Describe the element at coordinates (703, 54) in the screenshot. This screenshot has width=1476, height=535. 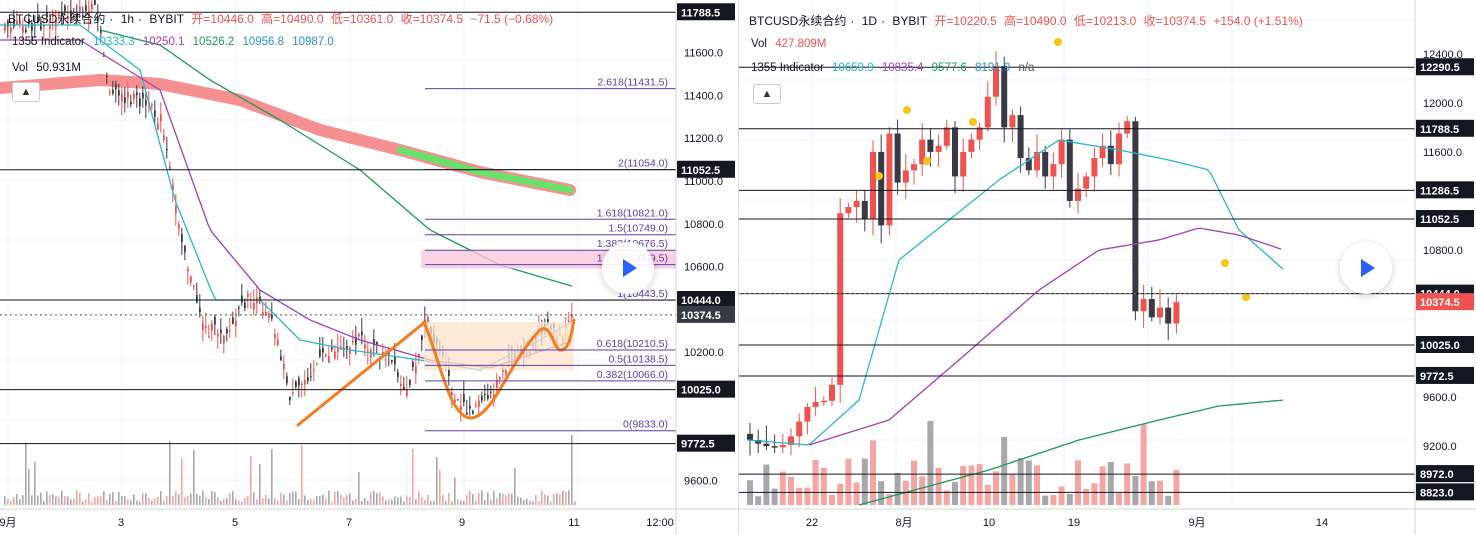
I see `price-axis-tick: 11600.0` at that location.